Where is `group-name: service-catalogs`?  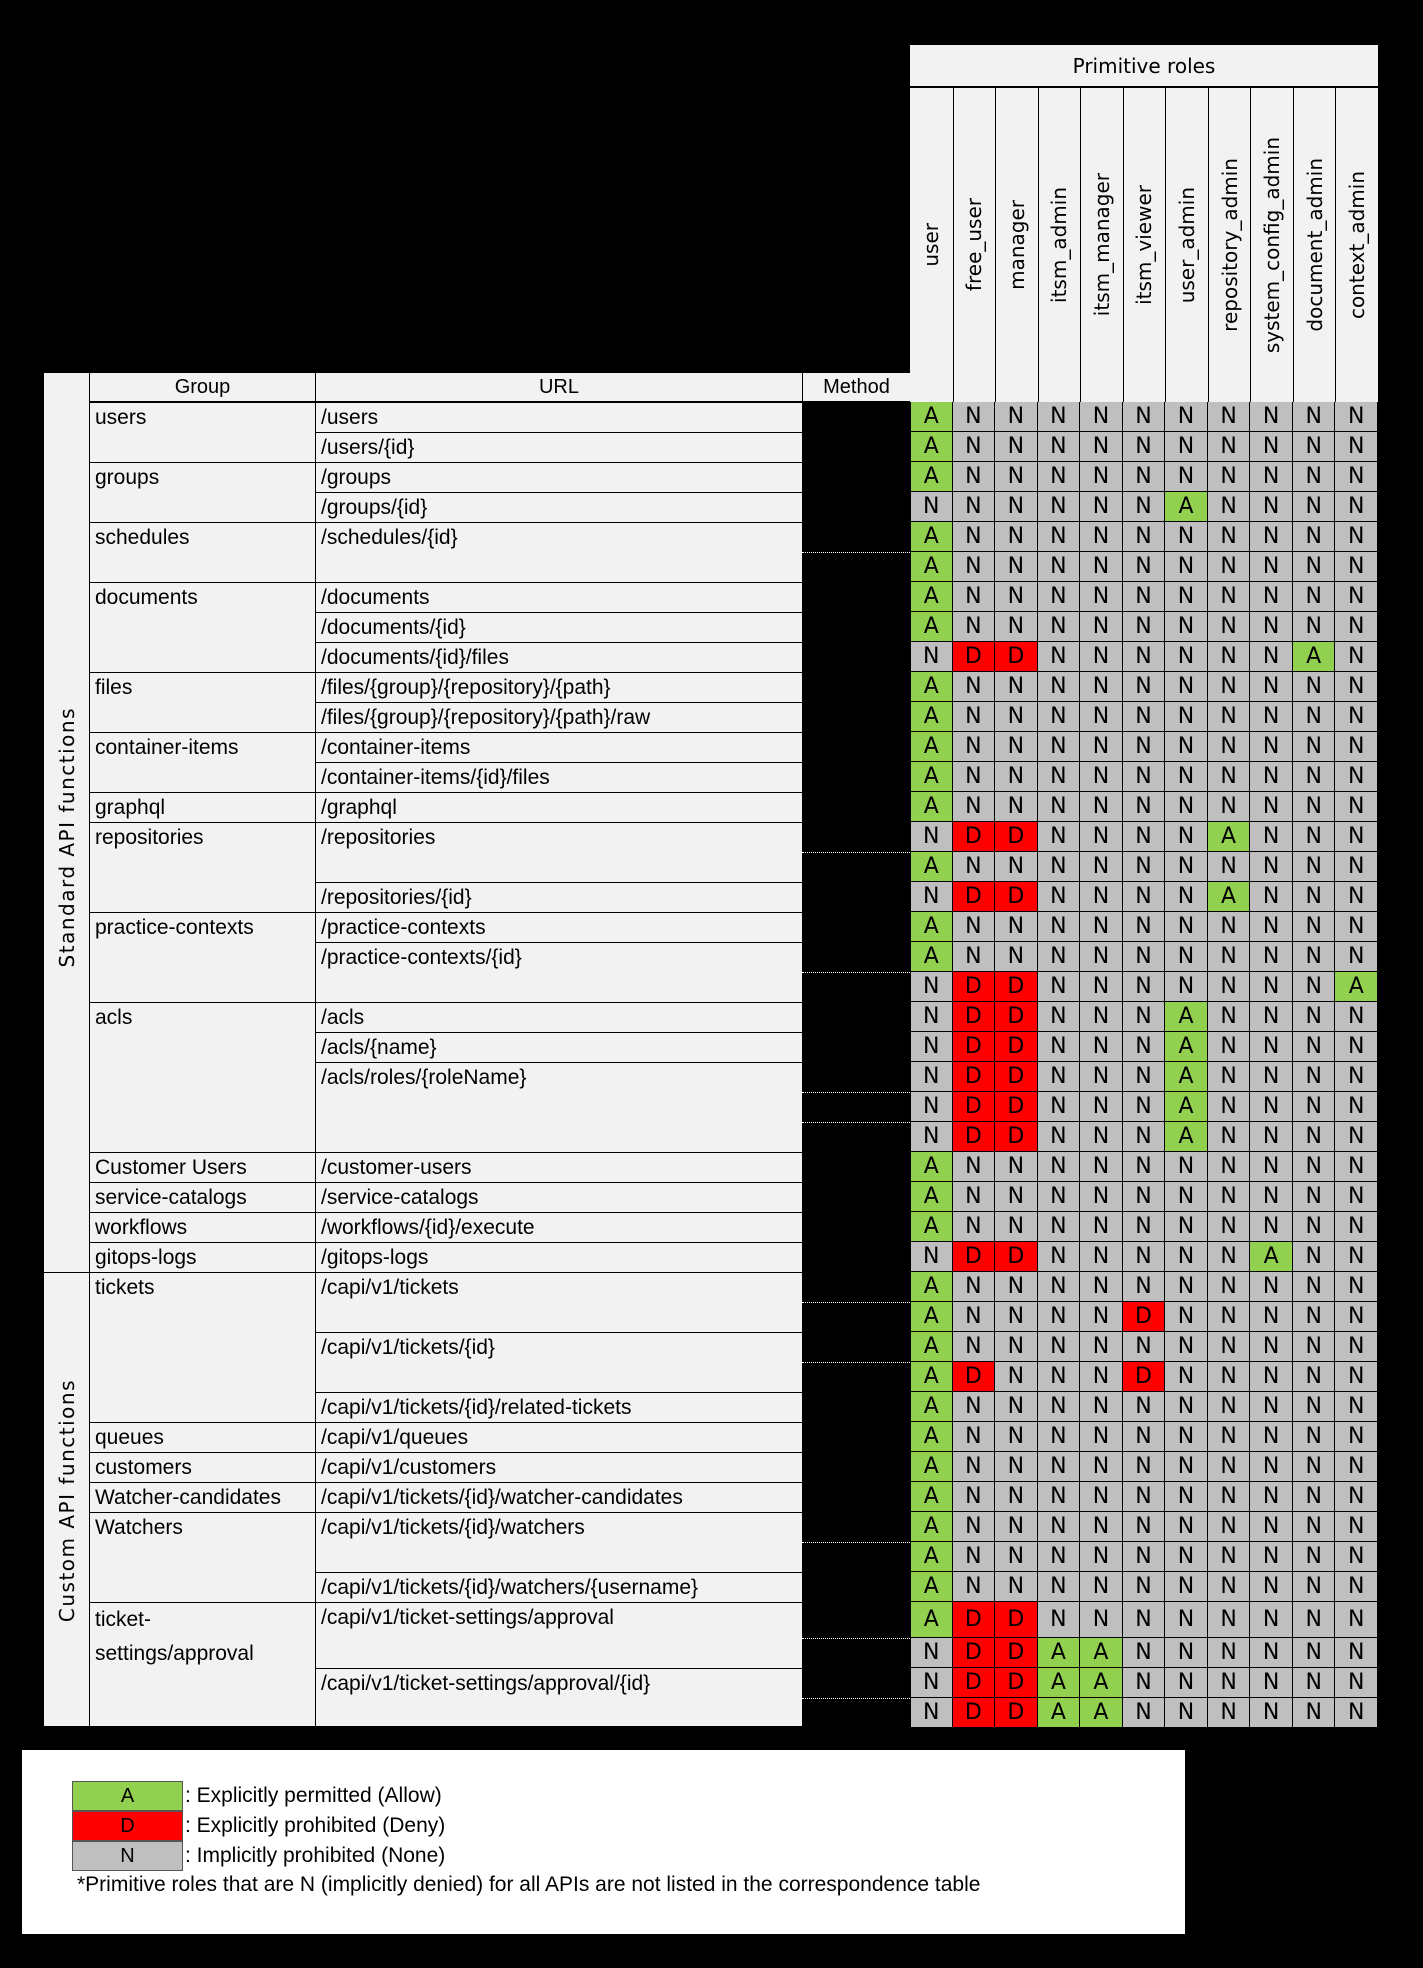
group-name: service-catalogs is located at coordinates (171, 1197).